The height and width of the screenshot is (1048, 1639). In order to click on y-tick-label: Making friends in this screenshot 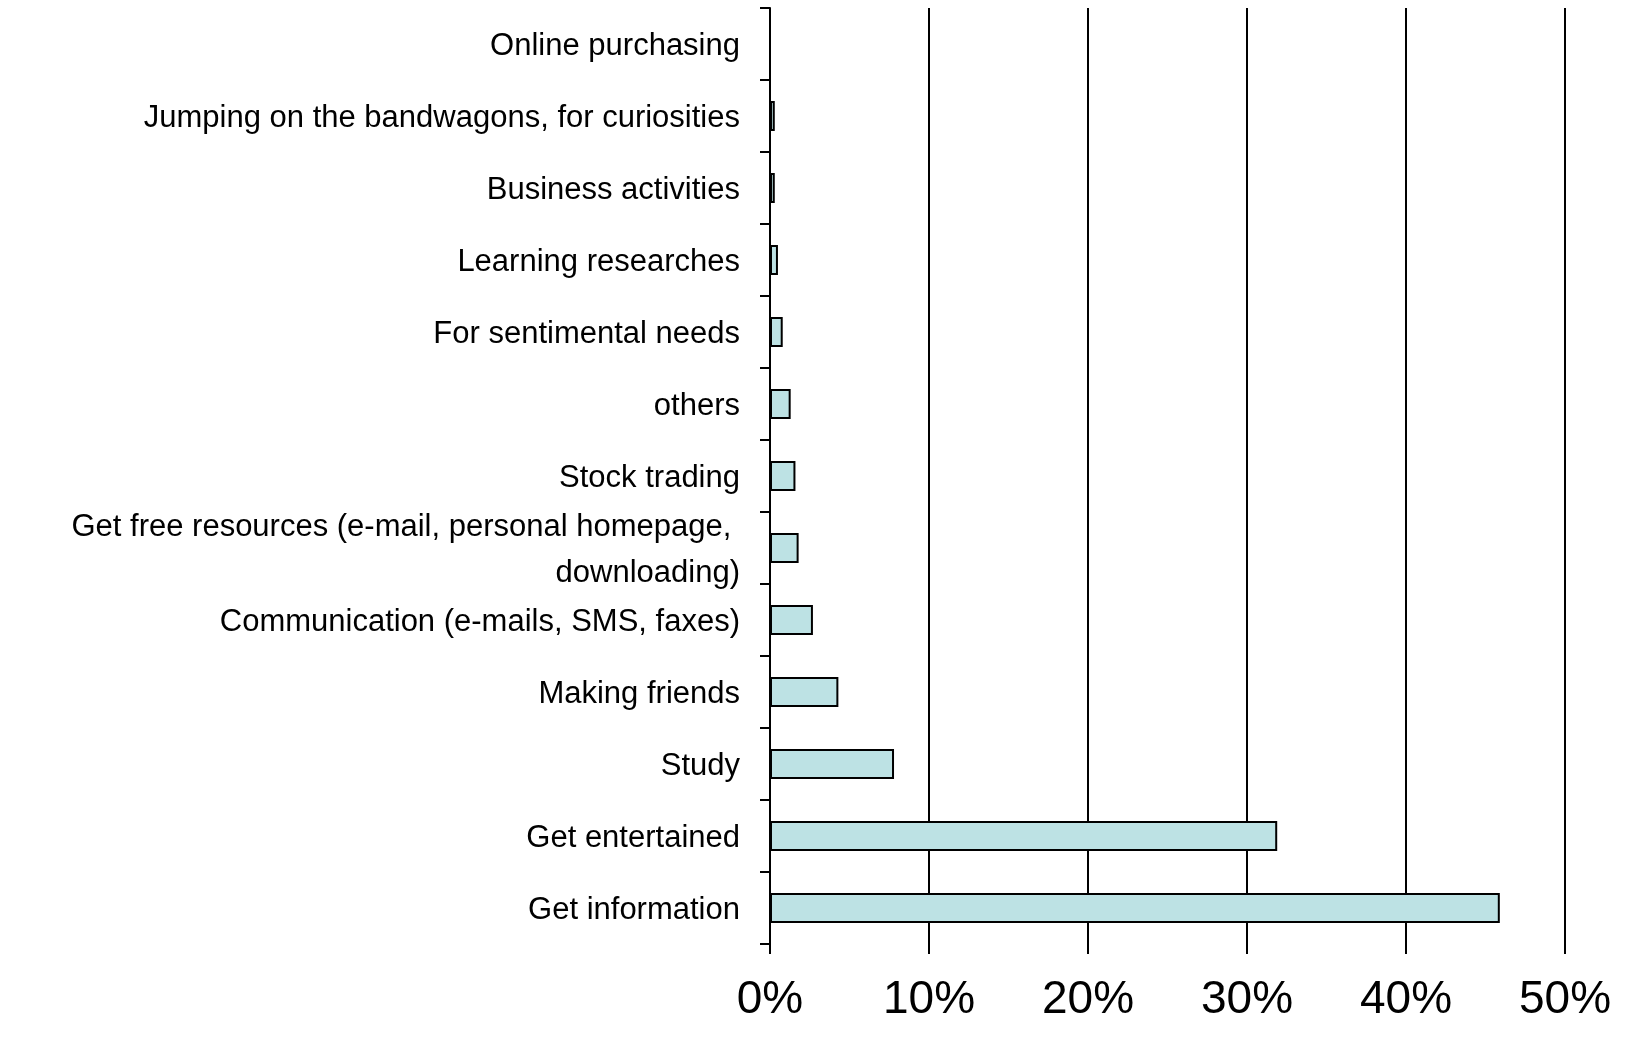, I will do `click(639, 692)`.